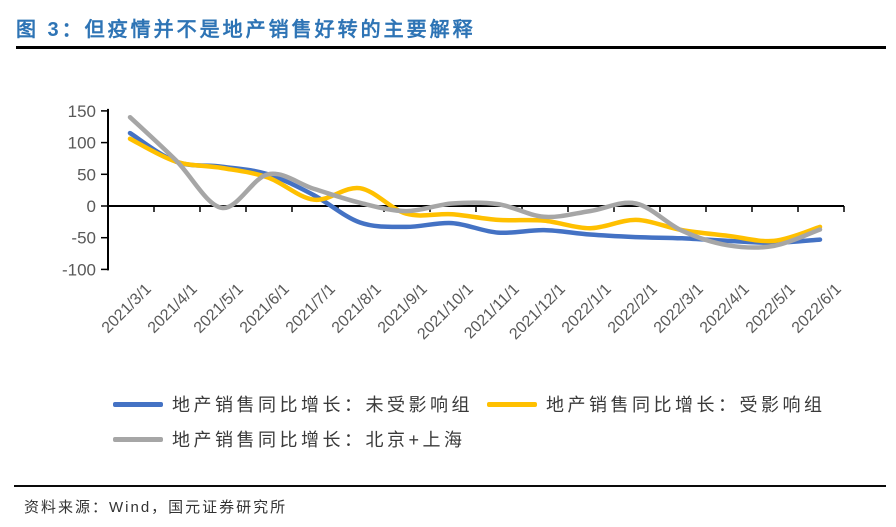  Describe the element at coordinates (138, 404) in the screenshot. I see `legend-swatch-blue` at that location.